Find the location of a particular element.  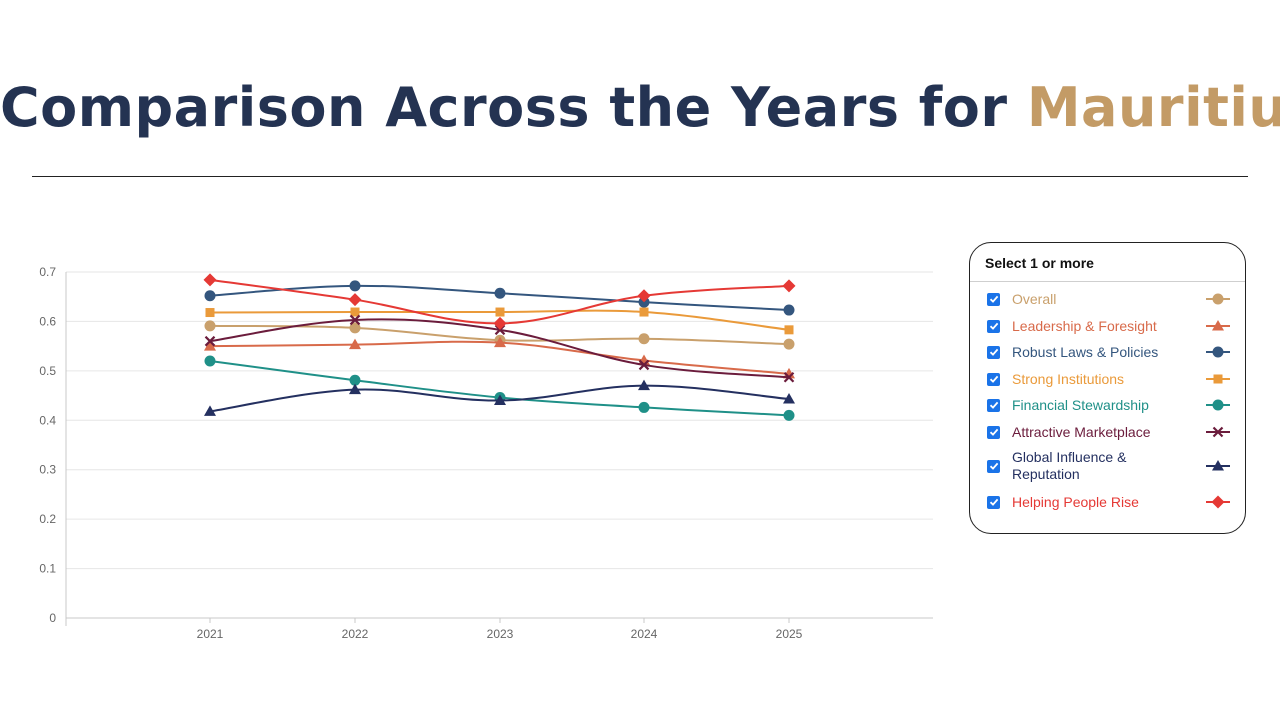

legend-item-global-influence-and-reputation: Global Influence & Reputation is located at coordinates (1107, 466).